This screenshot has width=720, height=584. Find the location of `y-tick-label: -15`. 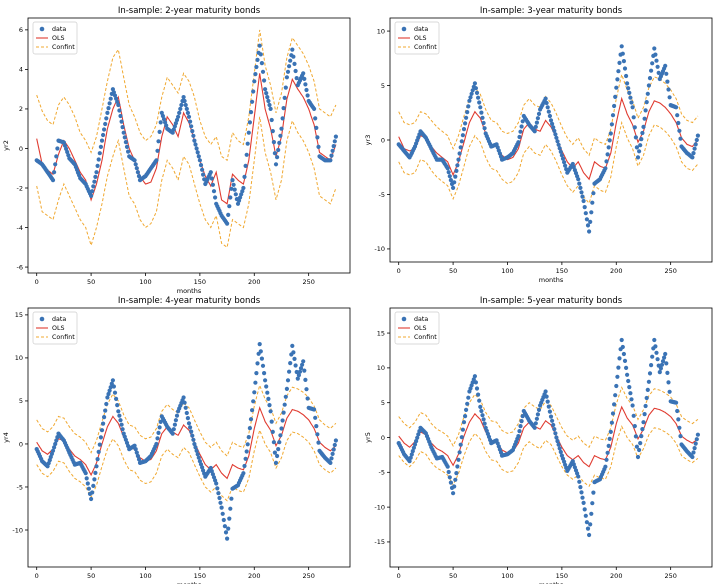

y-tick-label: -15 is located at coordinates (379, 542).